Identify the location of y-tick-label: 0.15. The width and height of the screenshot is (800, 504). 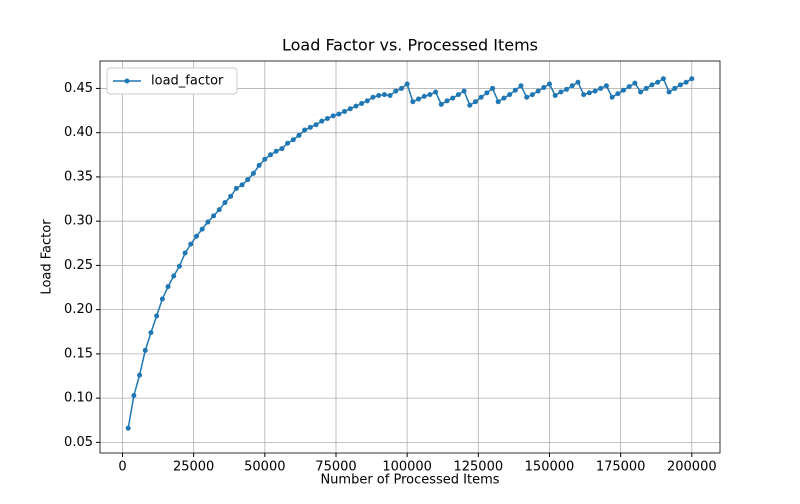
(78, 353).